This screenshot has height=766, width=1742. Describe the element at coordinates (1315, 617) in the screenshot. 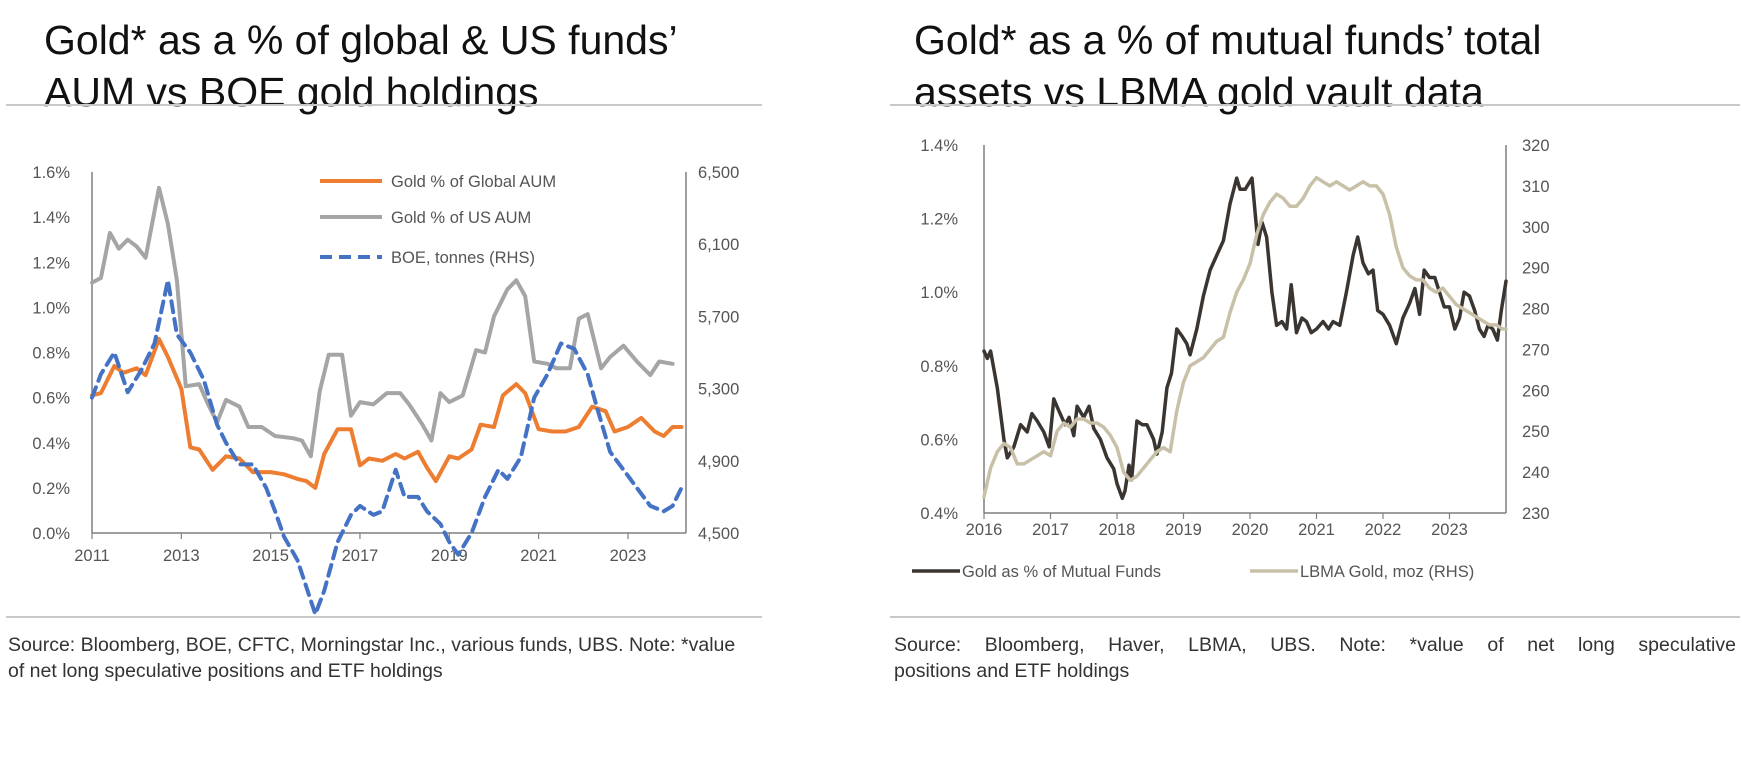

I see `right-source-divider` at that location.